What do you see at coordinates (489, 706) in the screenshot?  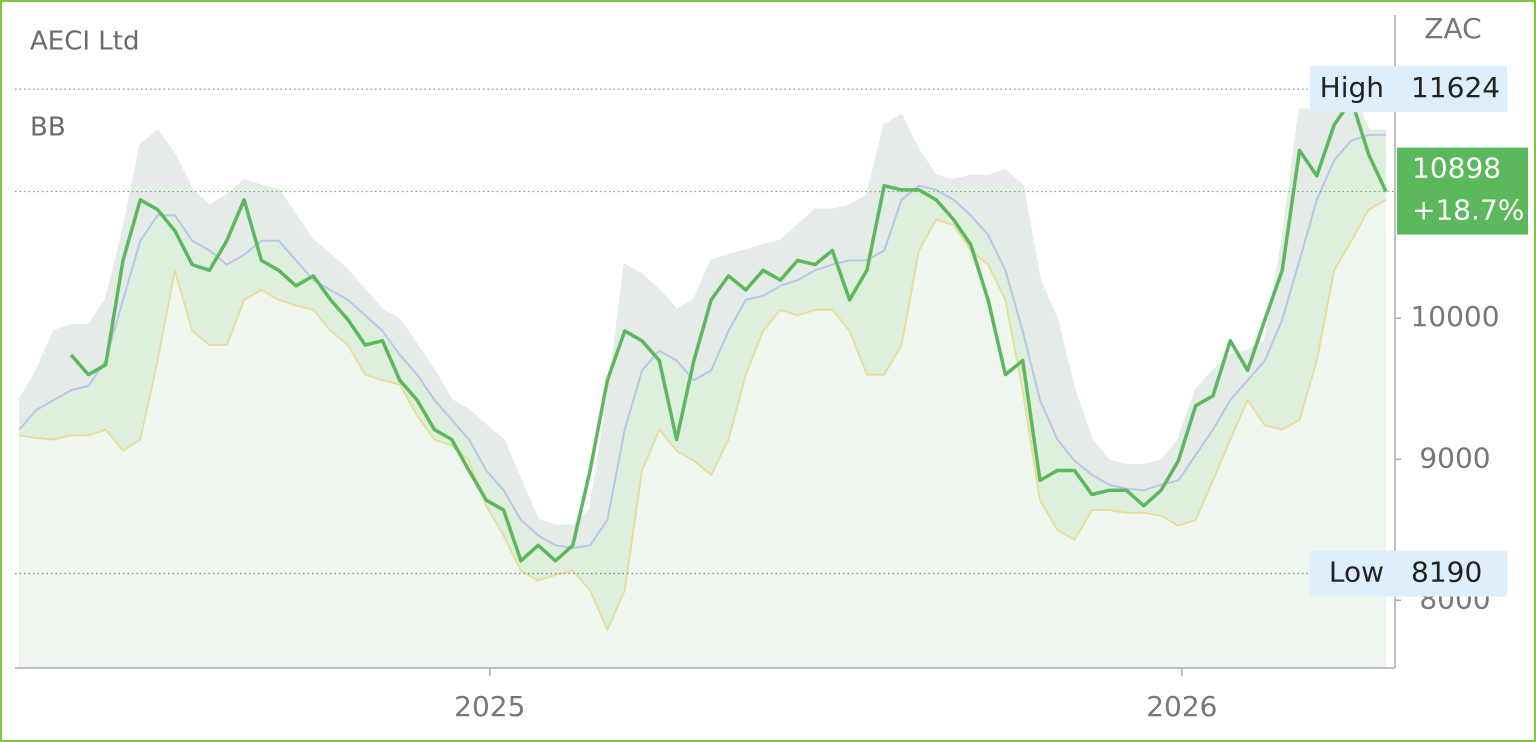 I see `x-tick-label: 2025` at bounding box center [489, 706].